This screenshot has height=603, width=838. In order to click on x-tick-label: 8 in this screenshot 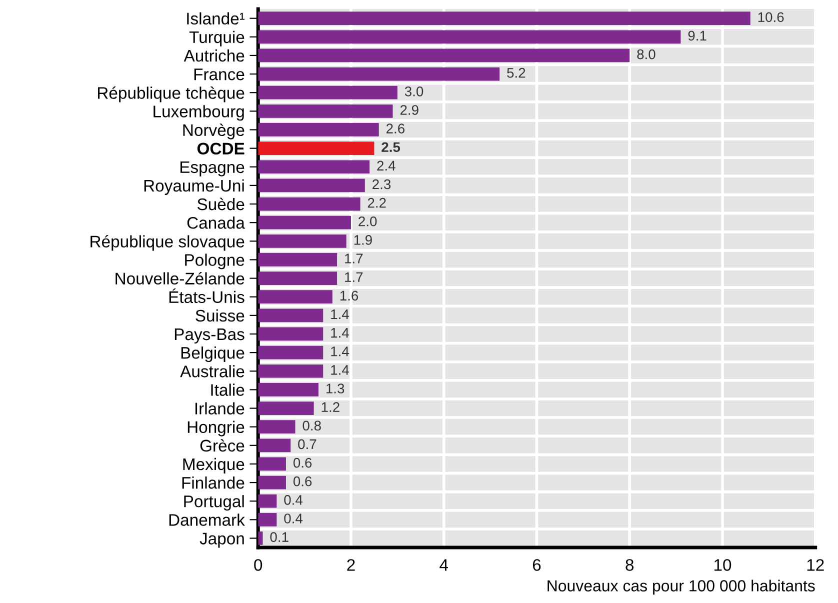, I will do `click(630, 565)`.